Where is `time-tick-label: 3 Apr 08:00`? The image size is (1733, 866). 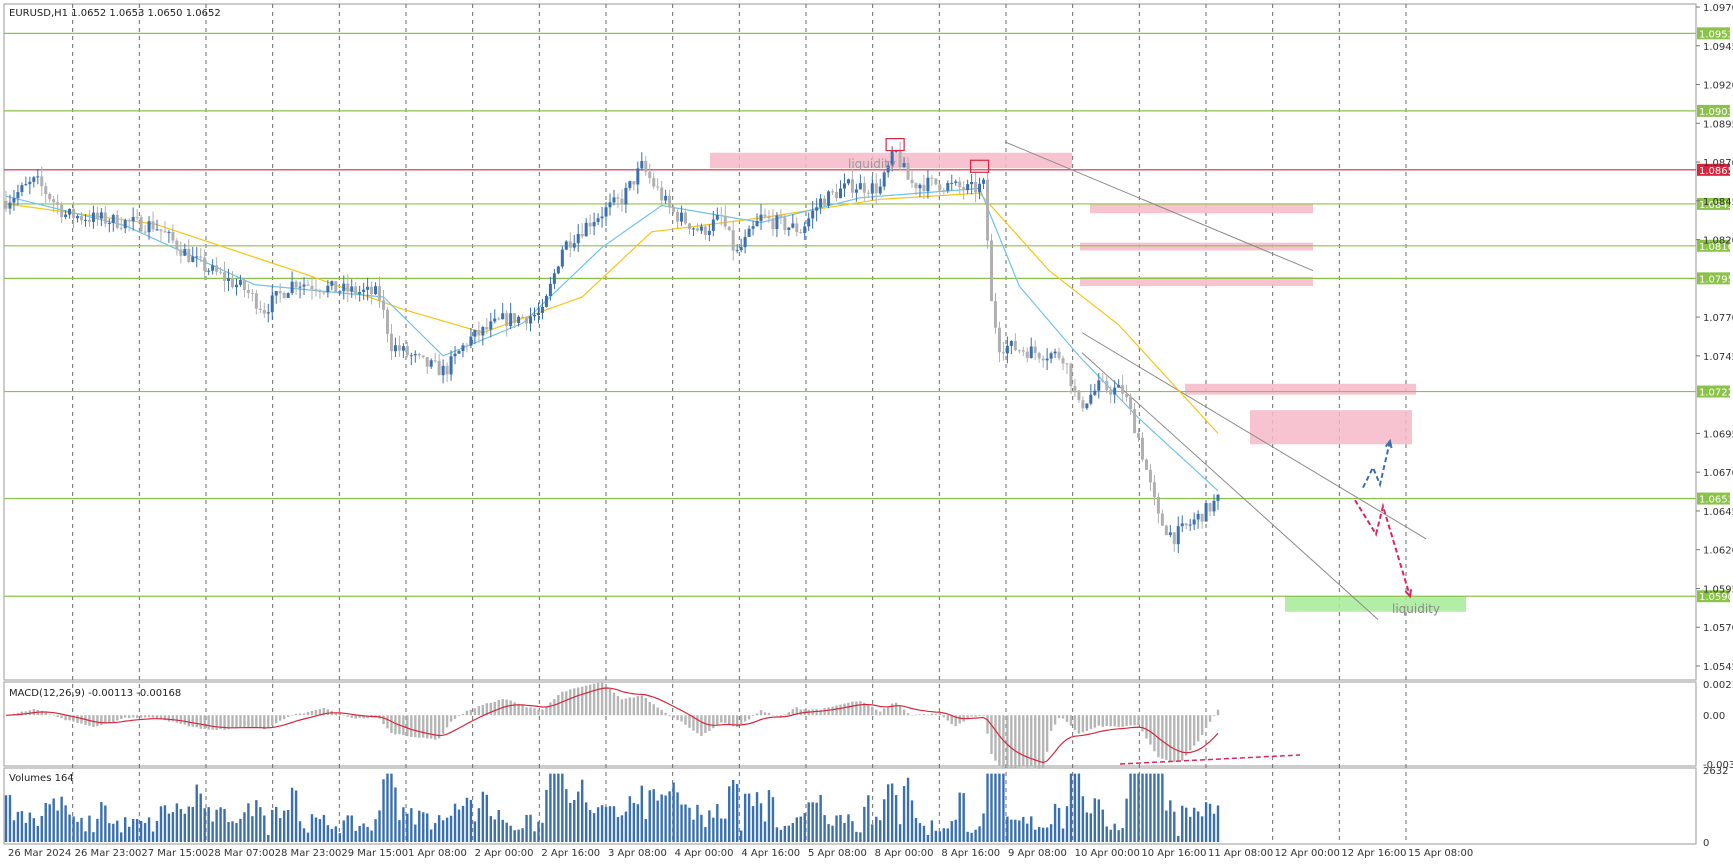
time-tick-label: 3 Apr 08:00 is located at coordinates (637, 853).